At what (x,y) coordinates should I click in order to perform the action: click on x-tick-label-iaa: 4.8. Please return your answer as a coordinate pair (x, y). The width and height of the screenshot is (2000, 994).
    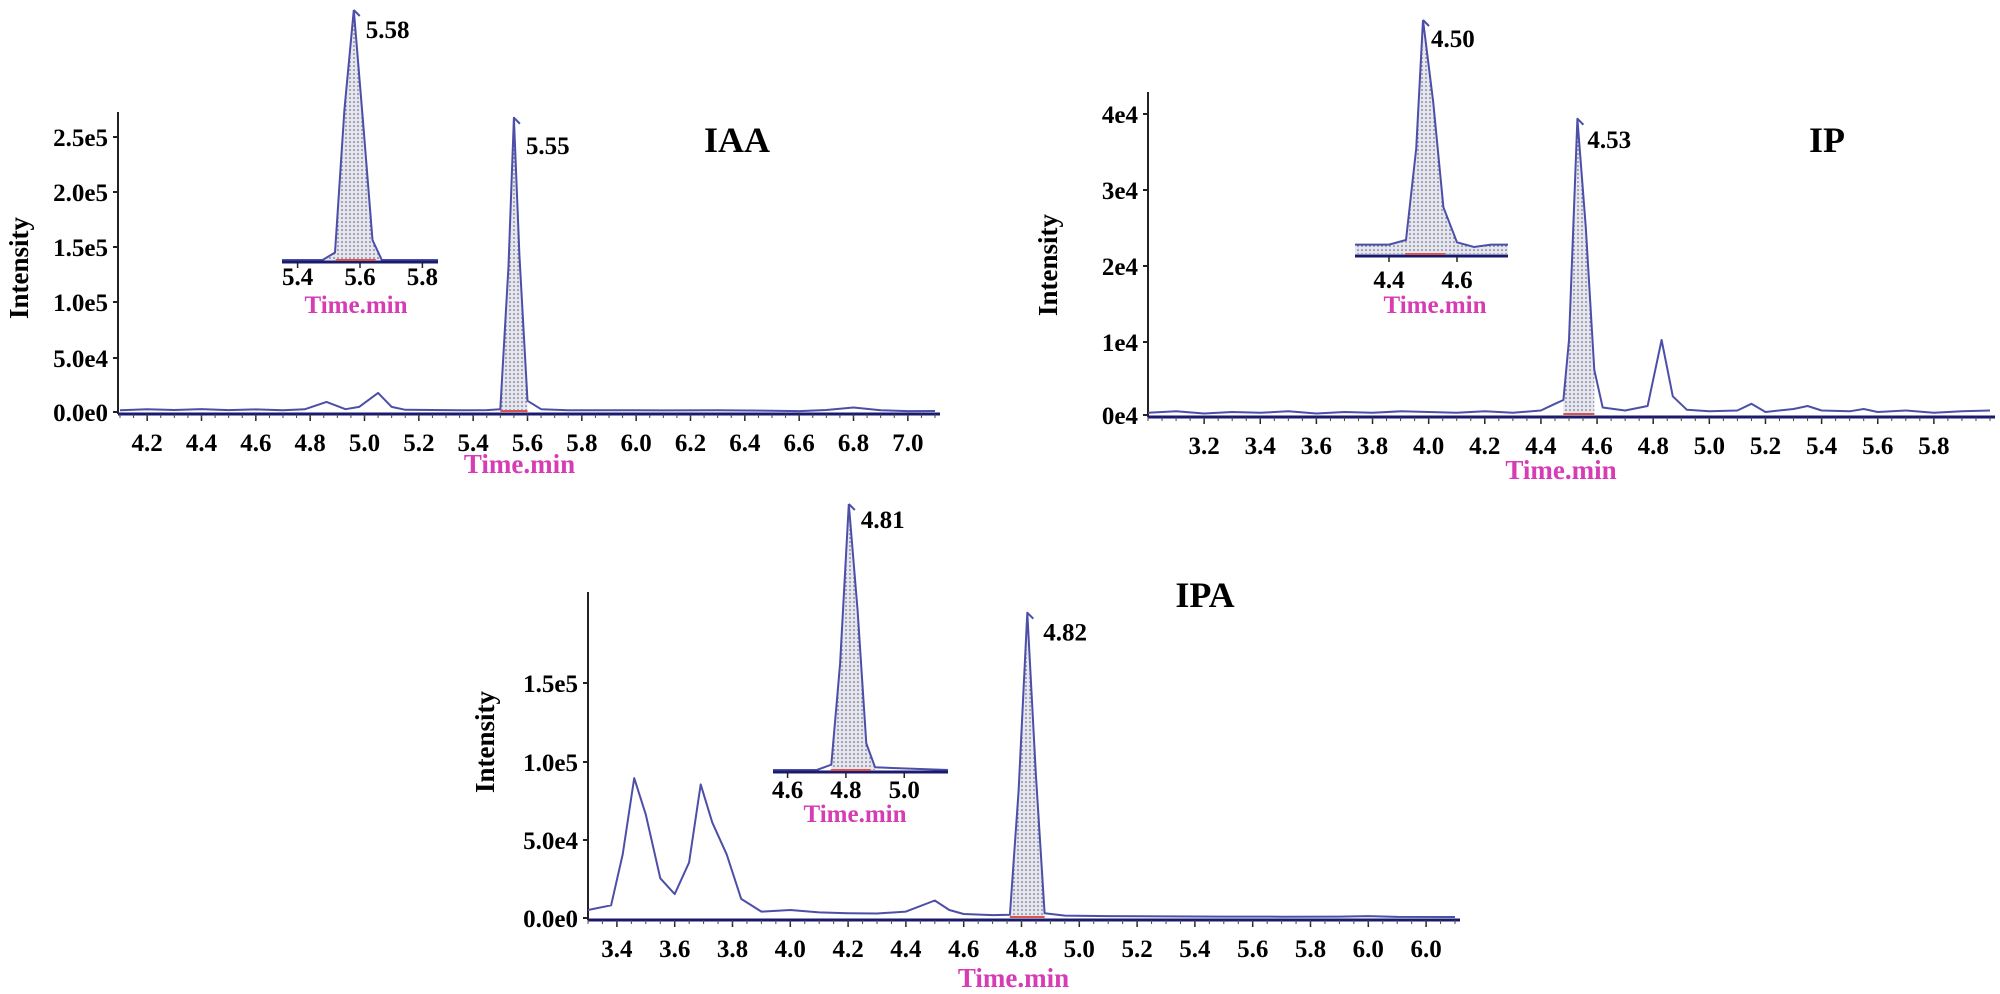
    Looking at the image, I should click on (310, 443).